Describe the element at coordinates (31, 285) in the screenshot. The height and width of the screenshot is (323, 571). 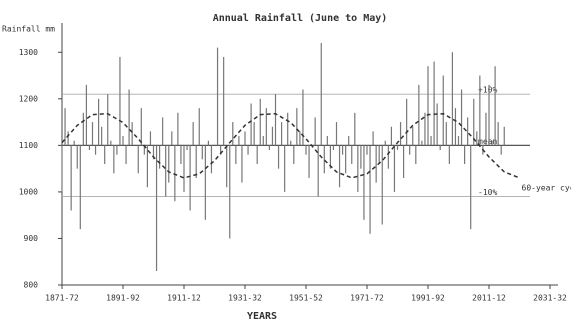
I see `y-tick-label: 800` at that location.